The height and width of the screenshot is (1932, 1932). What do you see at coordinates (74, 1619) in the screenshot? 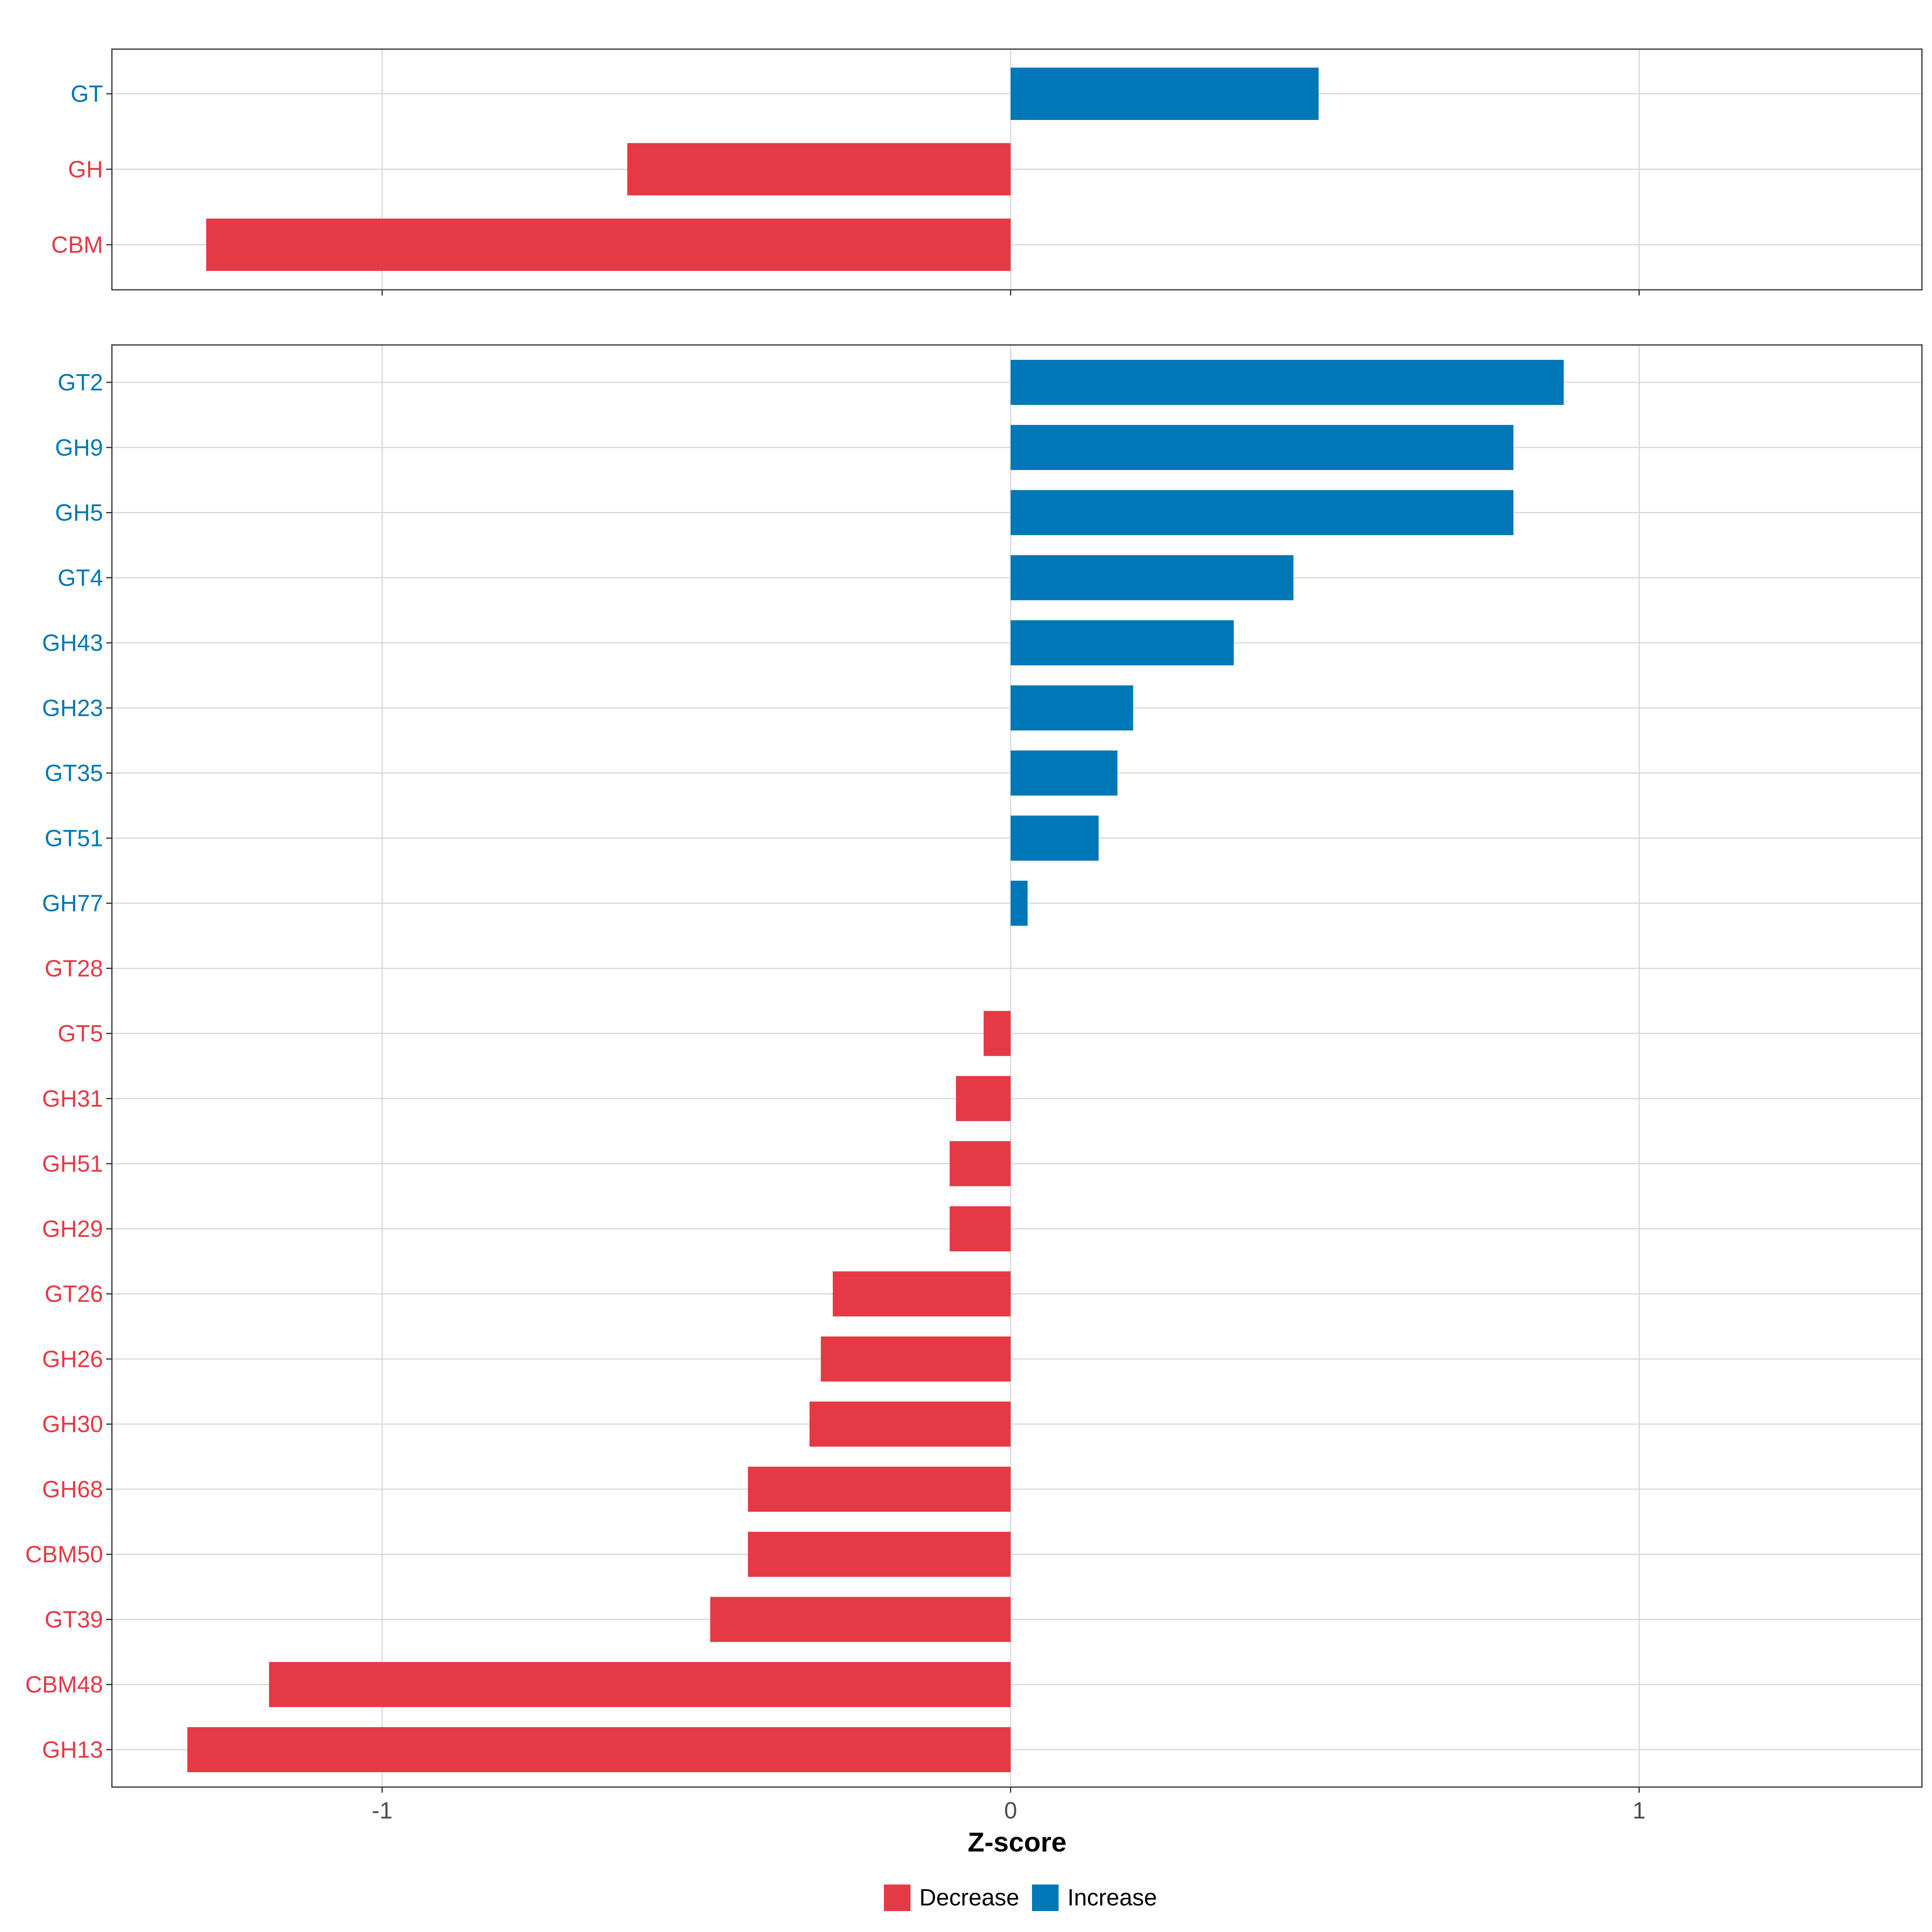
I see `category-label-gt39: GT39` at bounding box center [74, 1619].